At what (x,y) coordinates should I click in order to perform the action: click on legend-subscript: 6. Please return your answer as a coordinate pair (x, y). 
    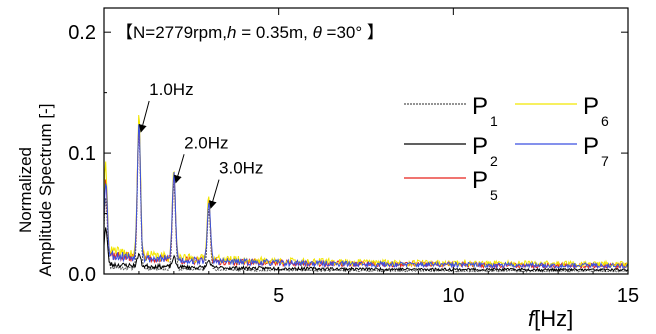
    Looking at the image, I should click on (605, 121).